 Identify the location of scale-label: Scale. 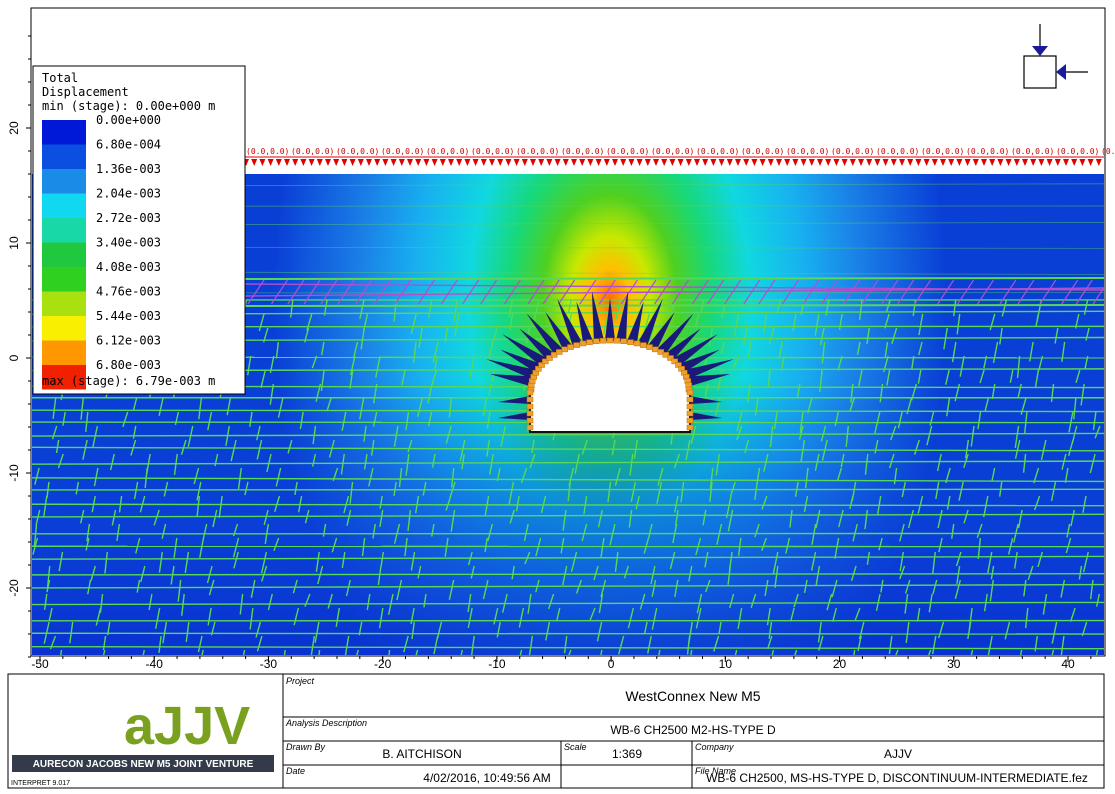
(575, 747).